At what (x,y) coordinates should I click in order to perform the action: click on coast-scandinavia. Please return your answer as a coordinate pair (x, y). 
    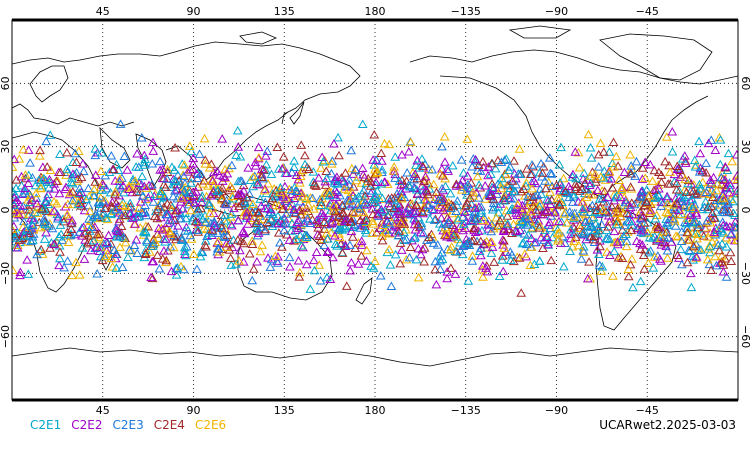
    Looking at the image, I should click on (49, 84).